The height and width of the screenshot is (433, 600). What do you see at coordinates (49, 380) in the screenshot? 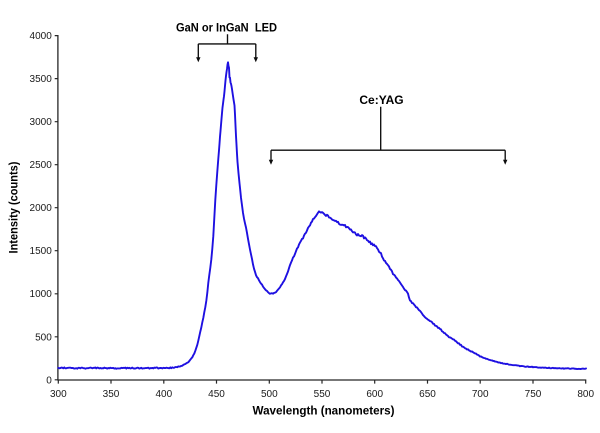
I see `svg-text: 0` at bounding box center [49, 380].